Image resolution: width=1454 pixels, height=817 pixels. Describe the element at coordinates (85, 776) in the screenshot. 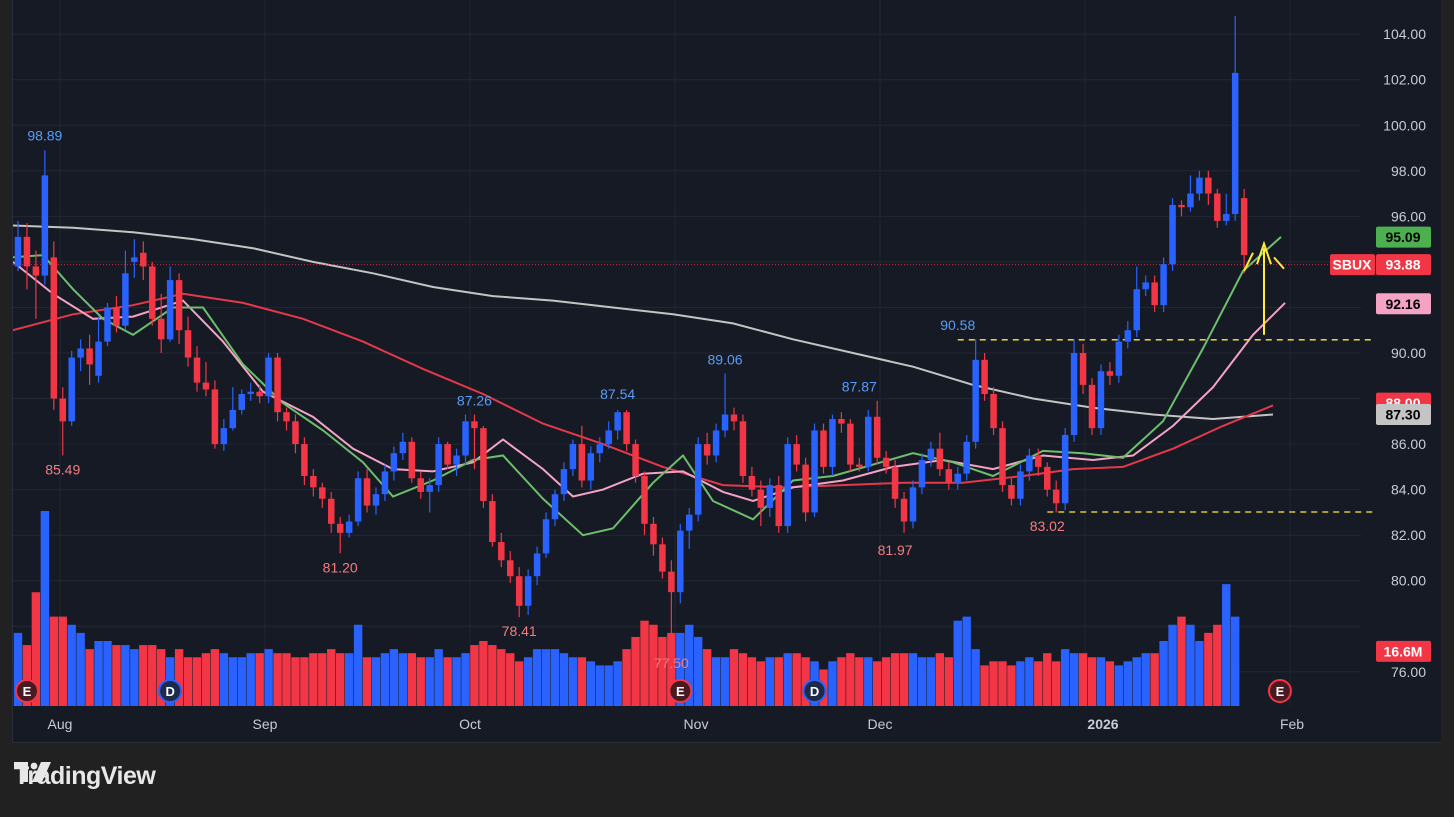

I see `tradingview-brand: TradingView` at that location.